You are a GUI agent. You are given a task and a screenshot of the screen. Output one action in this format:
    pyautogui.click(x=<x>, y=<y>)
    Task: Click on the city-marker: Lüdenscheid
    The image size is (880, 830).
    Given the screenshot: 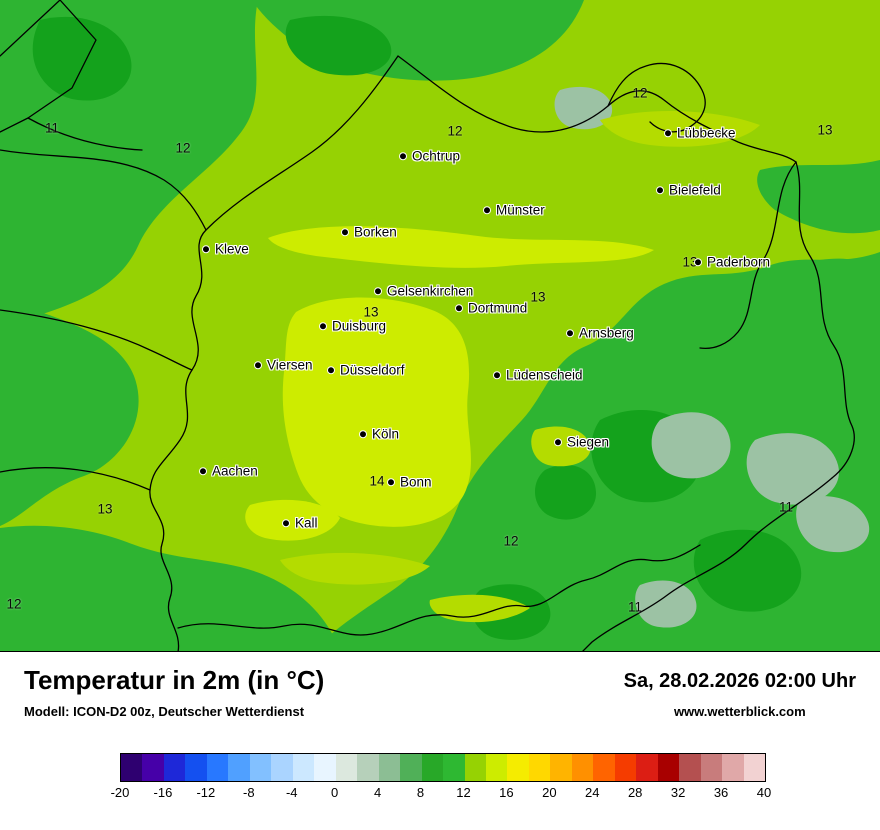 What is the action you would take?
    pyautogui.click(x=538, y=375)
    